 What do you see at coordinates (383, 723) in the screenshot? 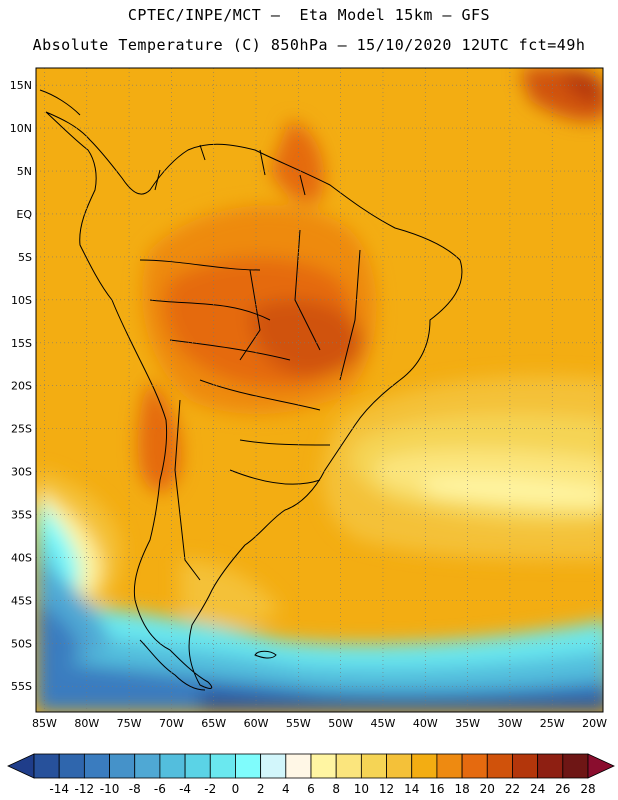
I see `lon-label: 45W` at bounding box center [383, 723].